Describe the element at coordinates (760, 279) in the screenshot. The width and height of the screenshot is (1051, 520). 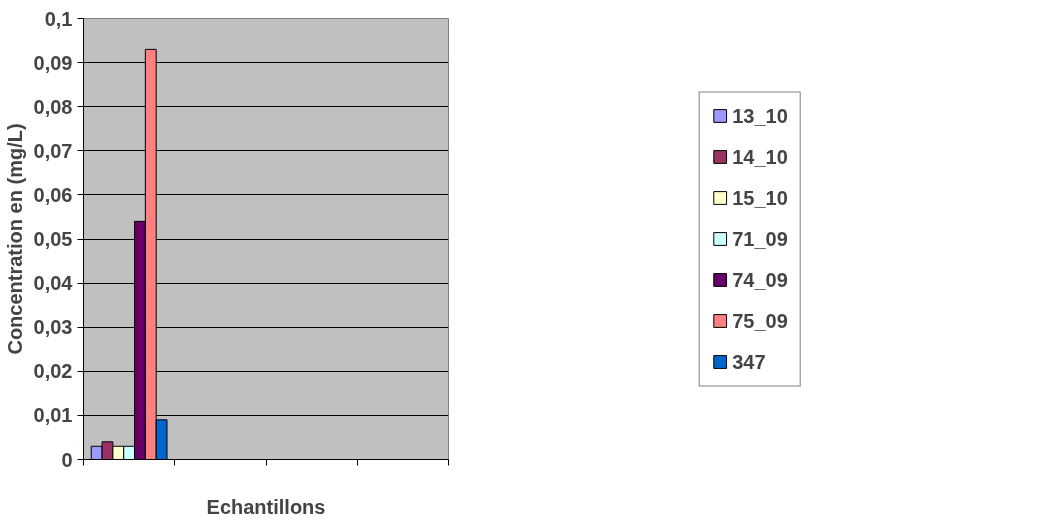
I see `legend-label: 74_09` at that location.